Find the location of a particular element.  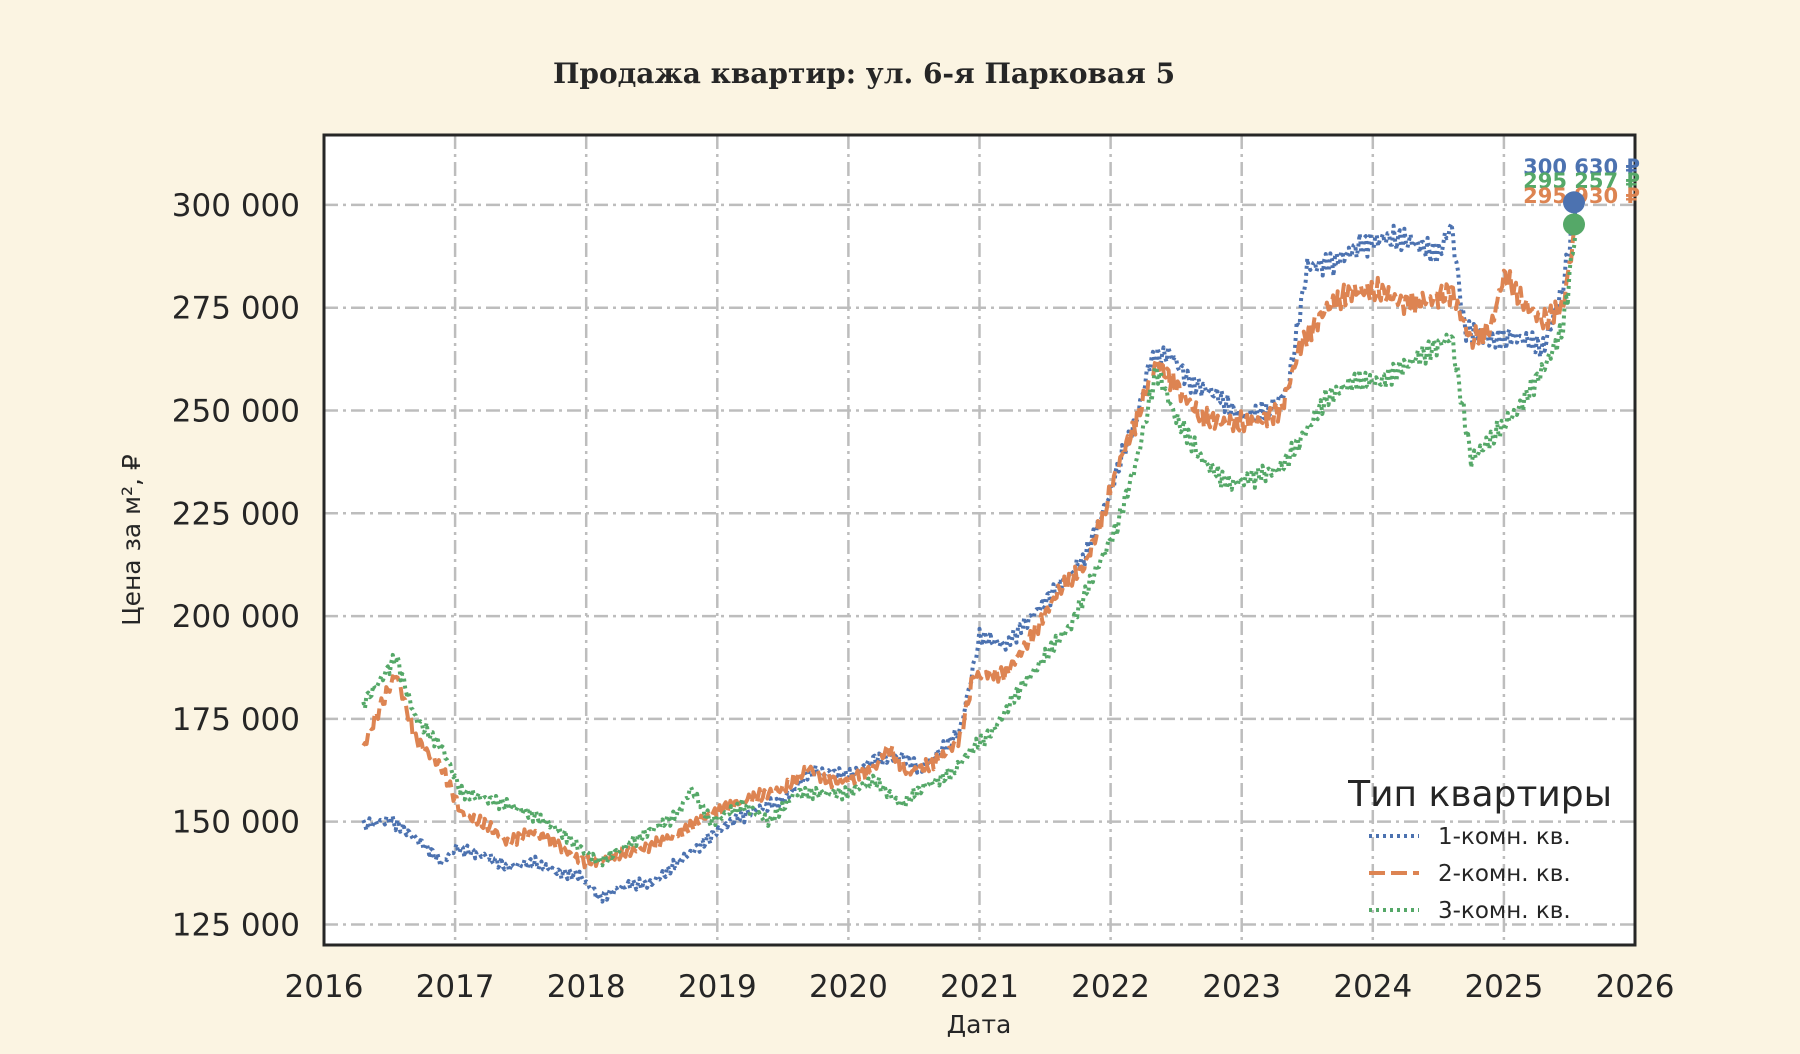

chart-title: Продажа квартир: ул. 6-я Парковая 5 is located at coordinates (864, 73).